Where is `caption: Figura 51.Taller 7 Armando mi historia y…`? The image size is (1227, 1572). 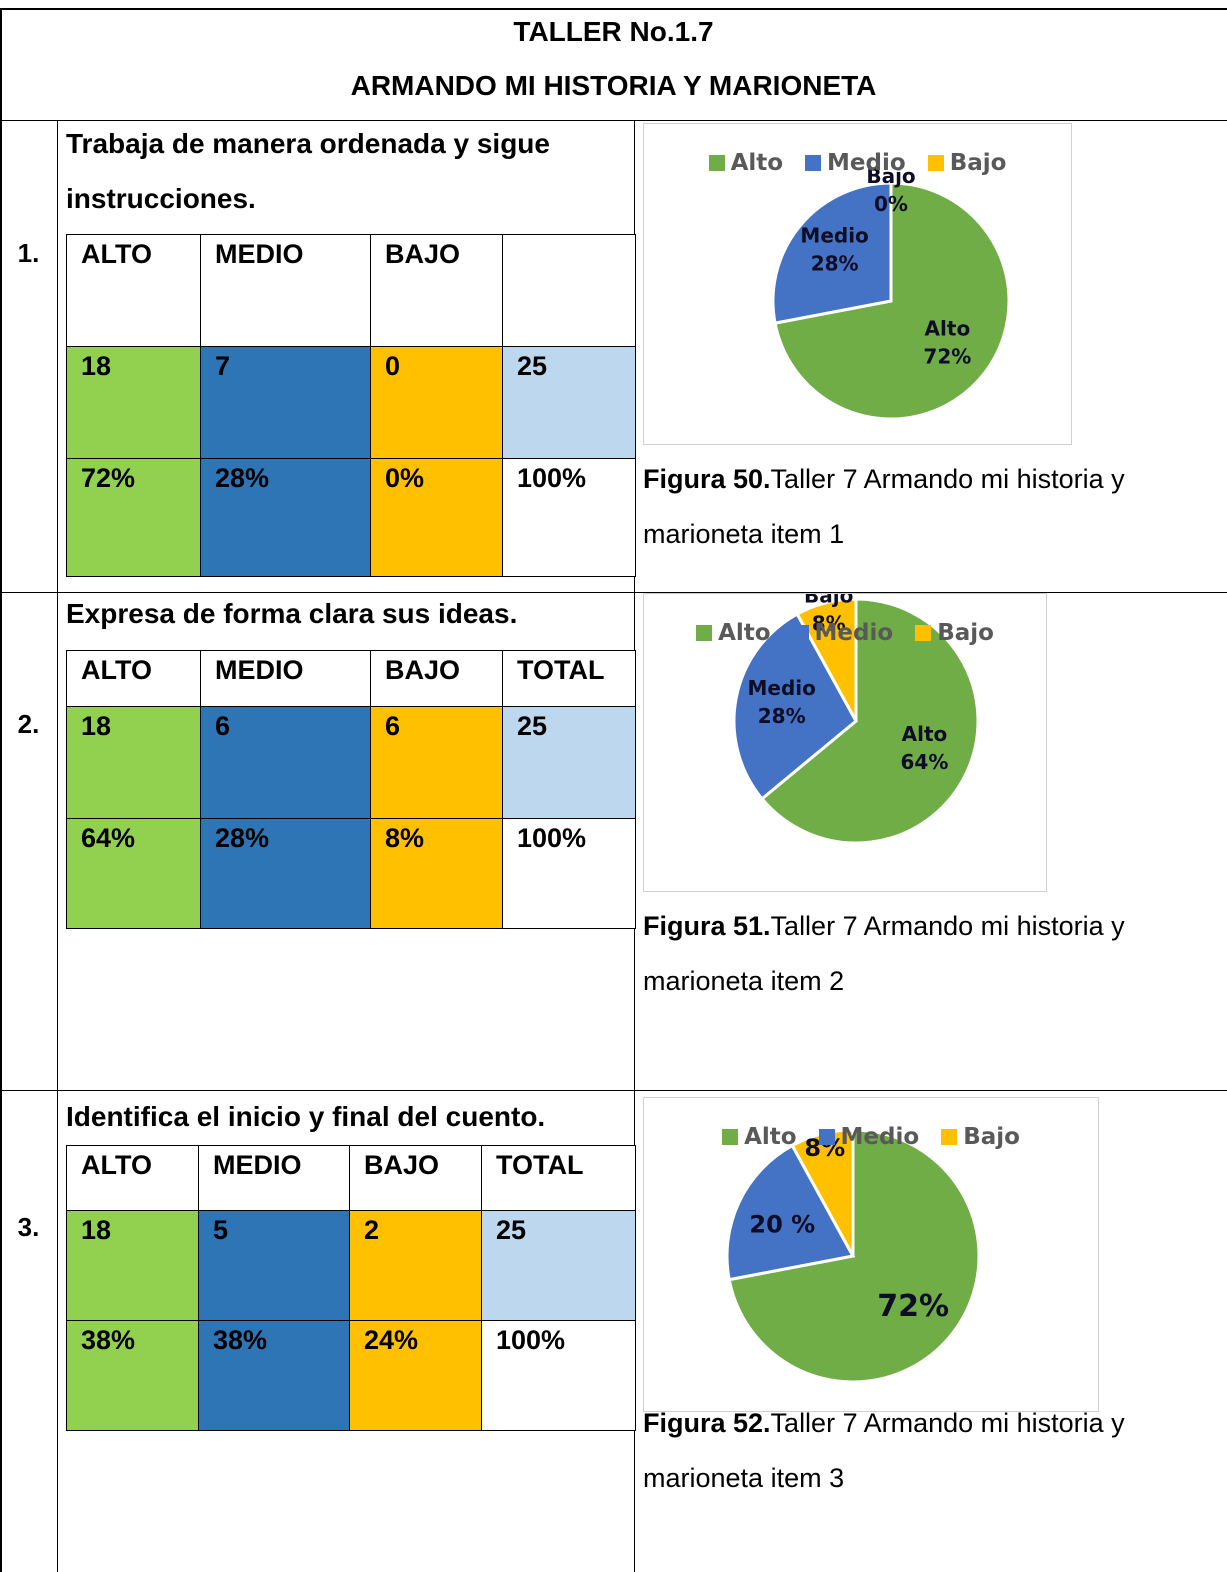 caption: Figura 51.Taller 7 Armando mi historia y… is located at coordinates (935, 954).